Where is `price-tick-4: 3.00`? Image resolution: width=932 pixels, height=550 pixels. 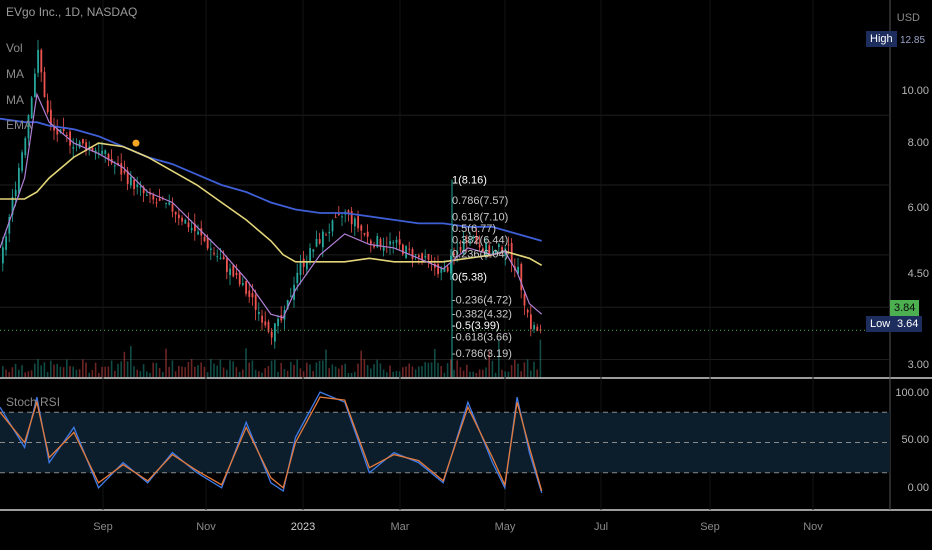
price-tick-4: 3.00 is located at coordinates (918, 365).